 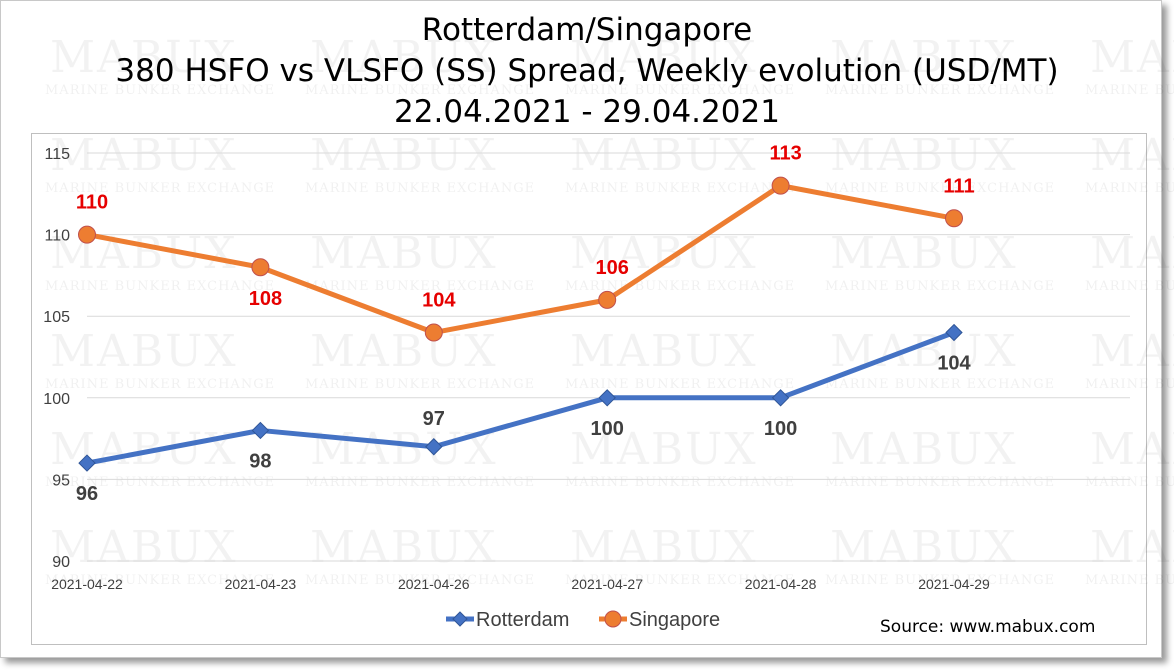 What do you see at coordinates (56, 317) in the screenshot?
I see `y-tick-label: 105` at bounding box center [56, 317].